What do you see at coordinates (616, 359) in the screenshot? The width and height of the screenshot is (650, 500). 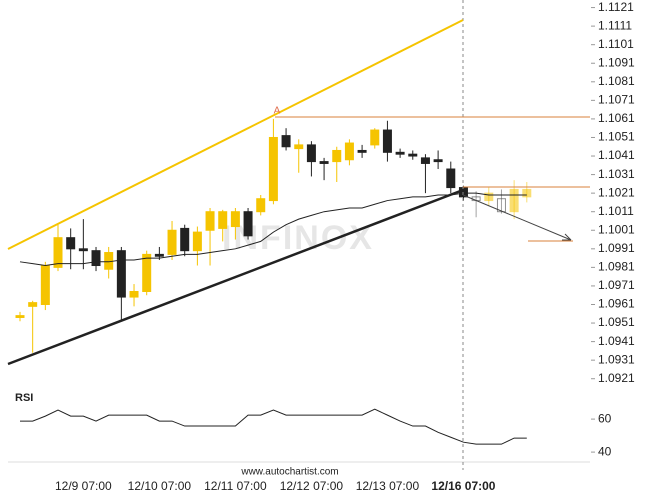 I see `y-tick-label: 1.0931` at bounding box center [616, 359].